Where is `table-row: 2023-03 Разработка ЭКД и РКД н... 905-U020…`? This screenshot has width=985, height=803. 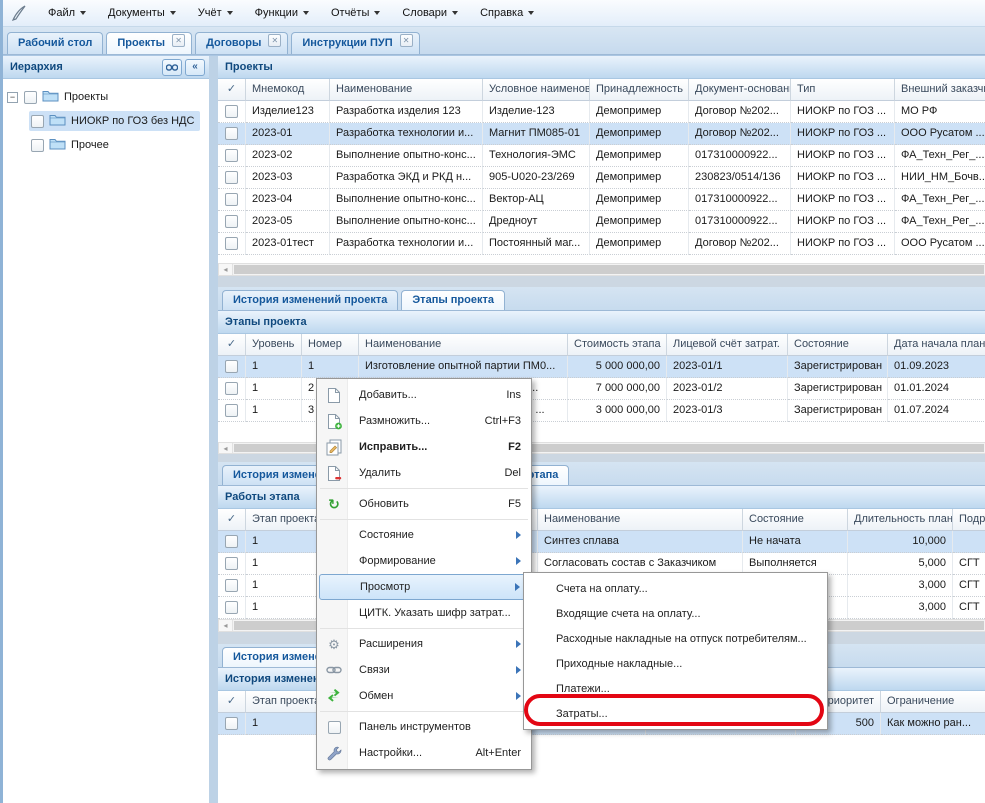
table-row: 2023-03 Разработка ЭКД и РКД н... 905-U020… is located at coordinates (601, 178).